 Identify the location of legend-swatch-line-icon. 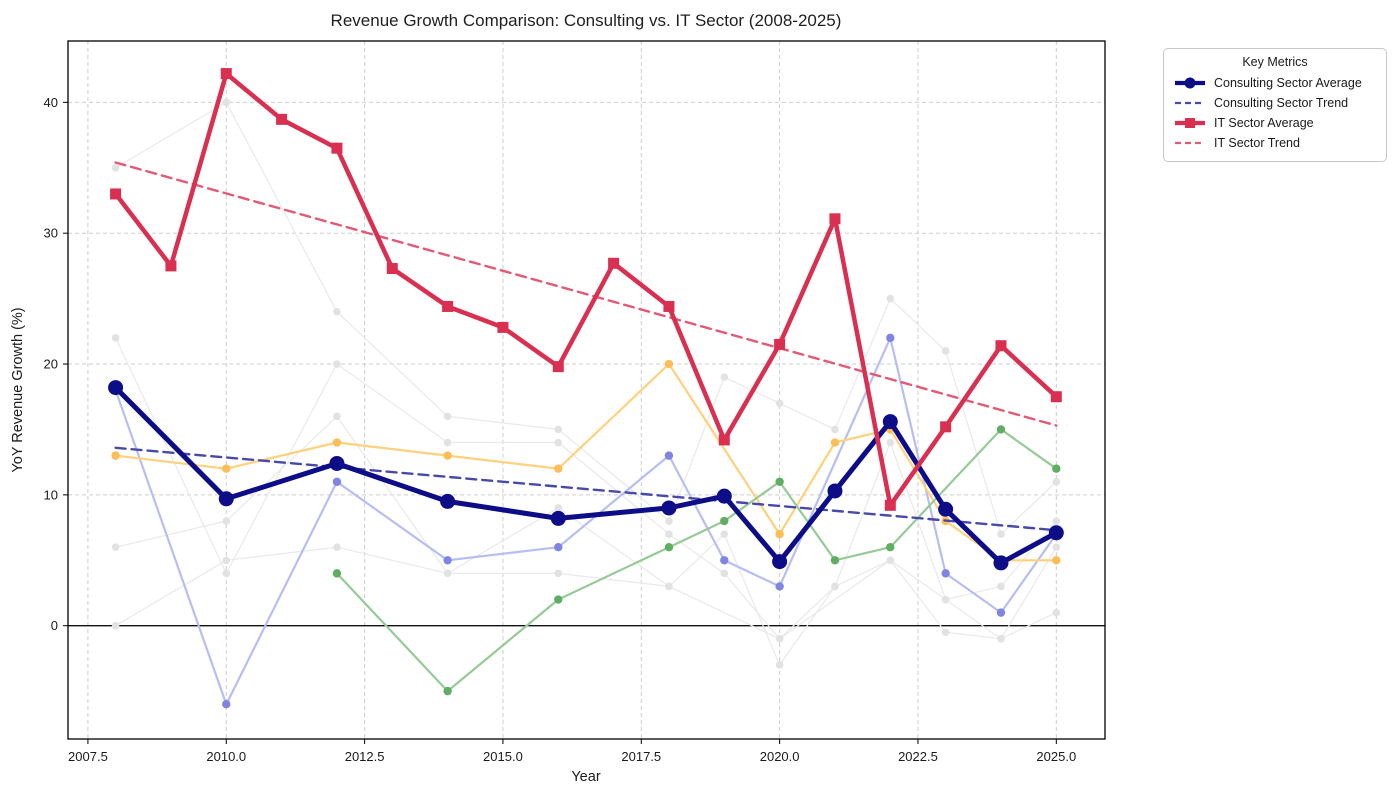
(1190, 123).